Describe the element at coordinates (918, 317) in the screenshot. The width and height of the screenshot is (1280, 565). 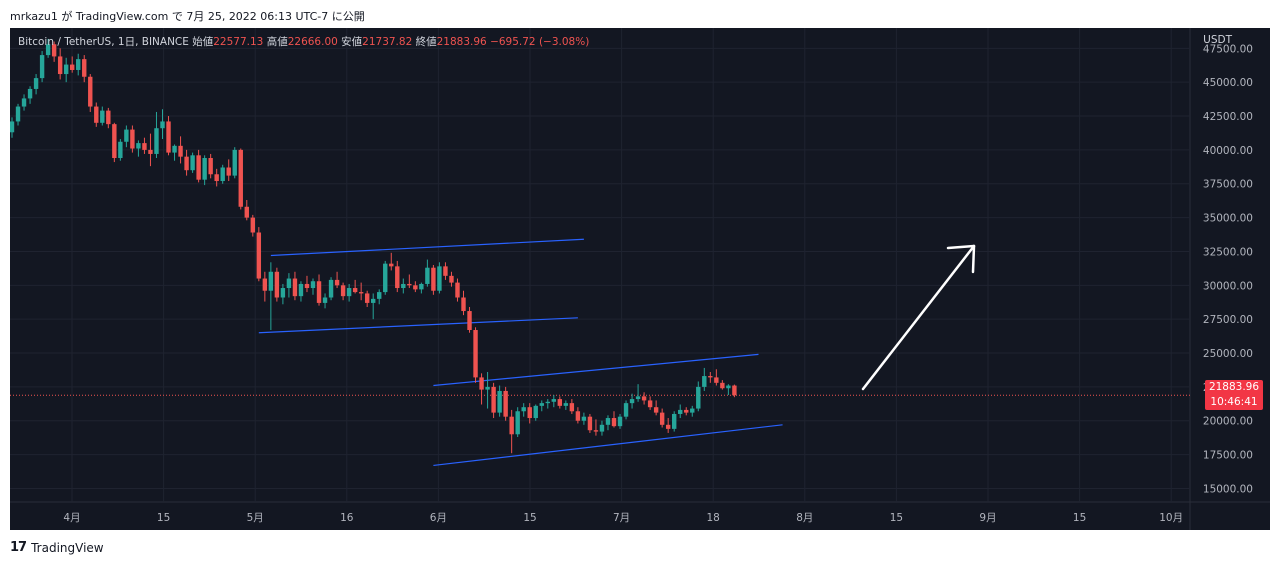
I see `annotation-layer` at that location.